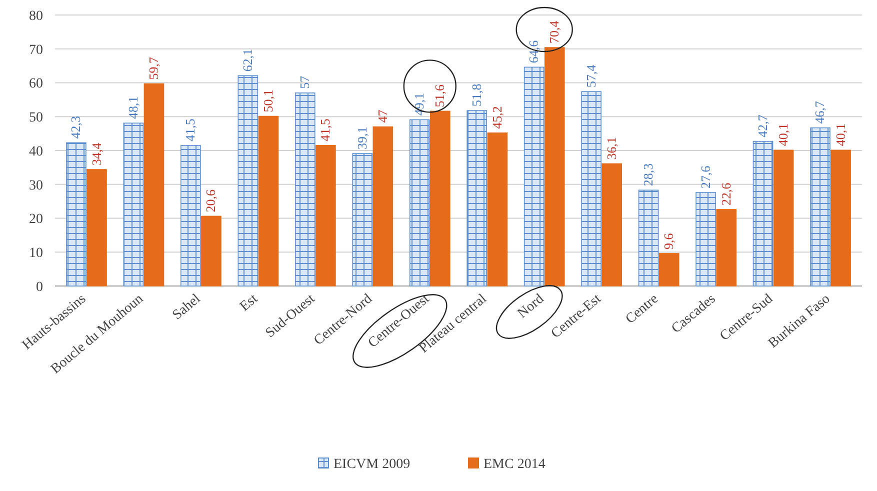 This screenshot has height=491, width=877. I want to click on data-label: 57,4, so click(590, 76).